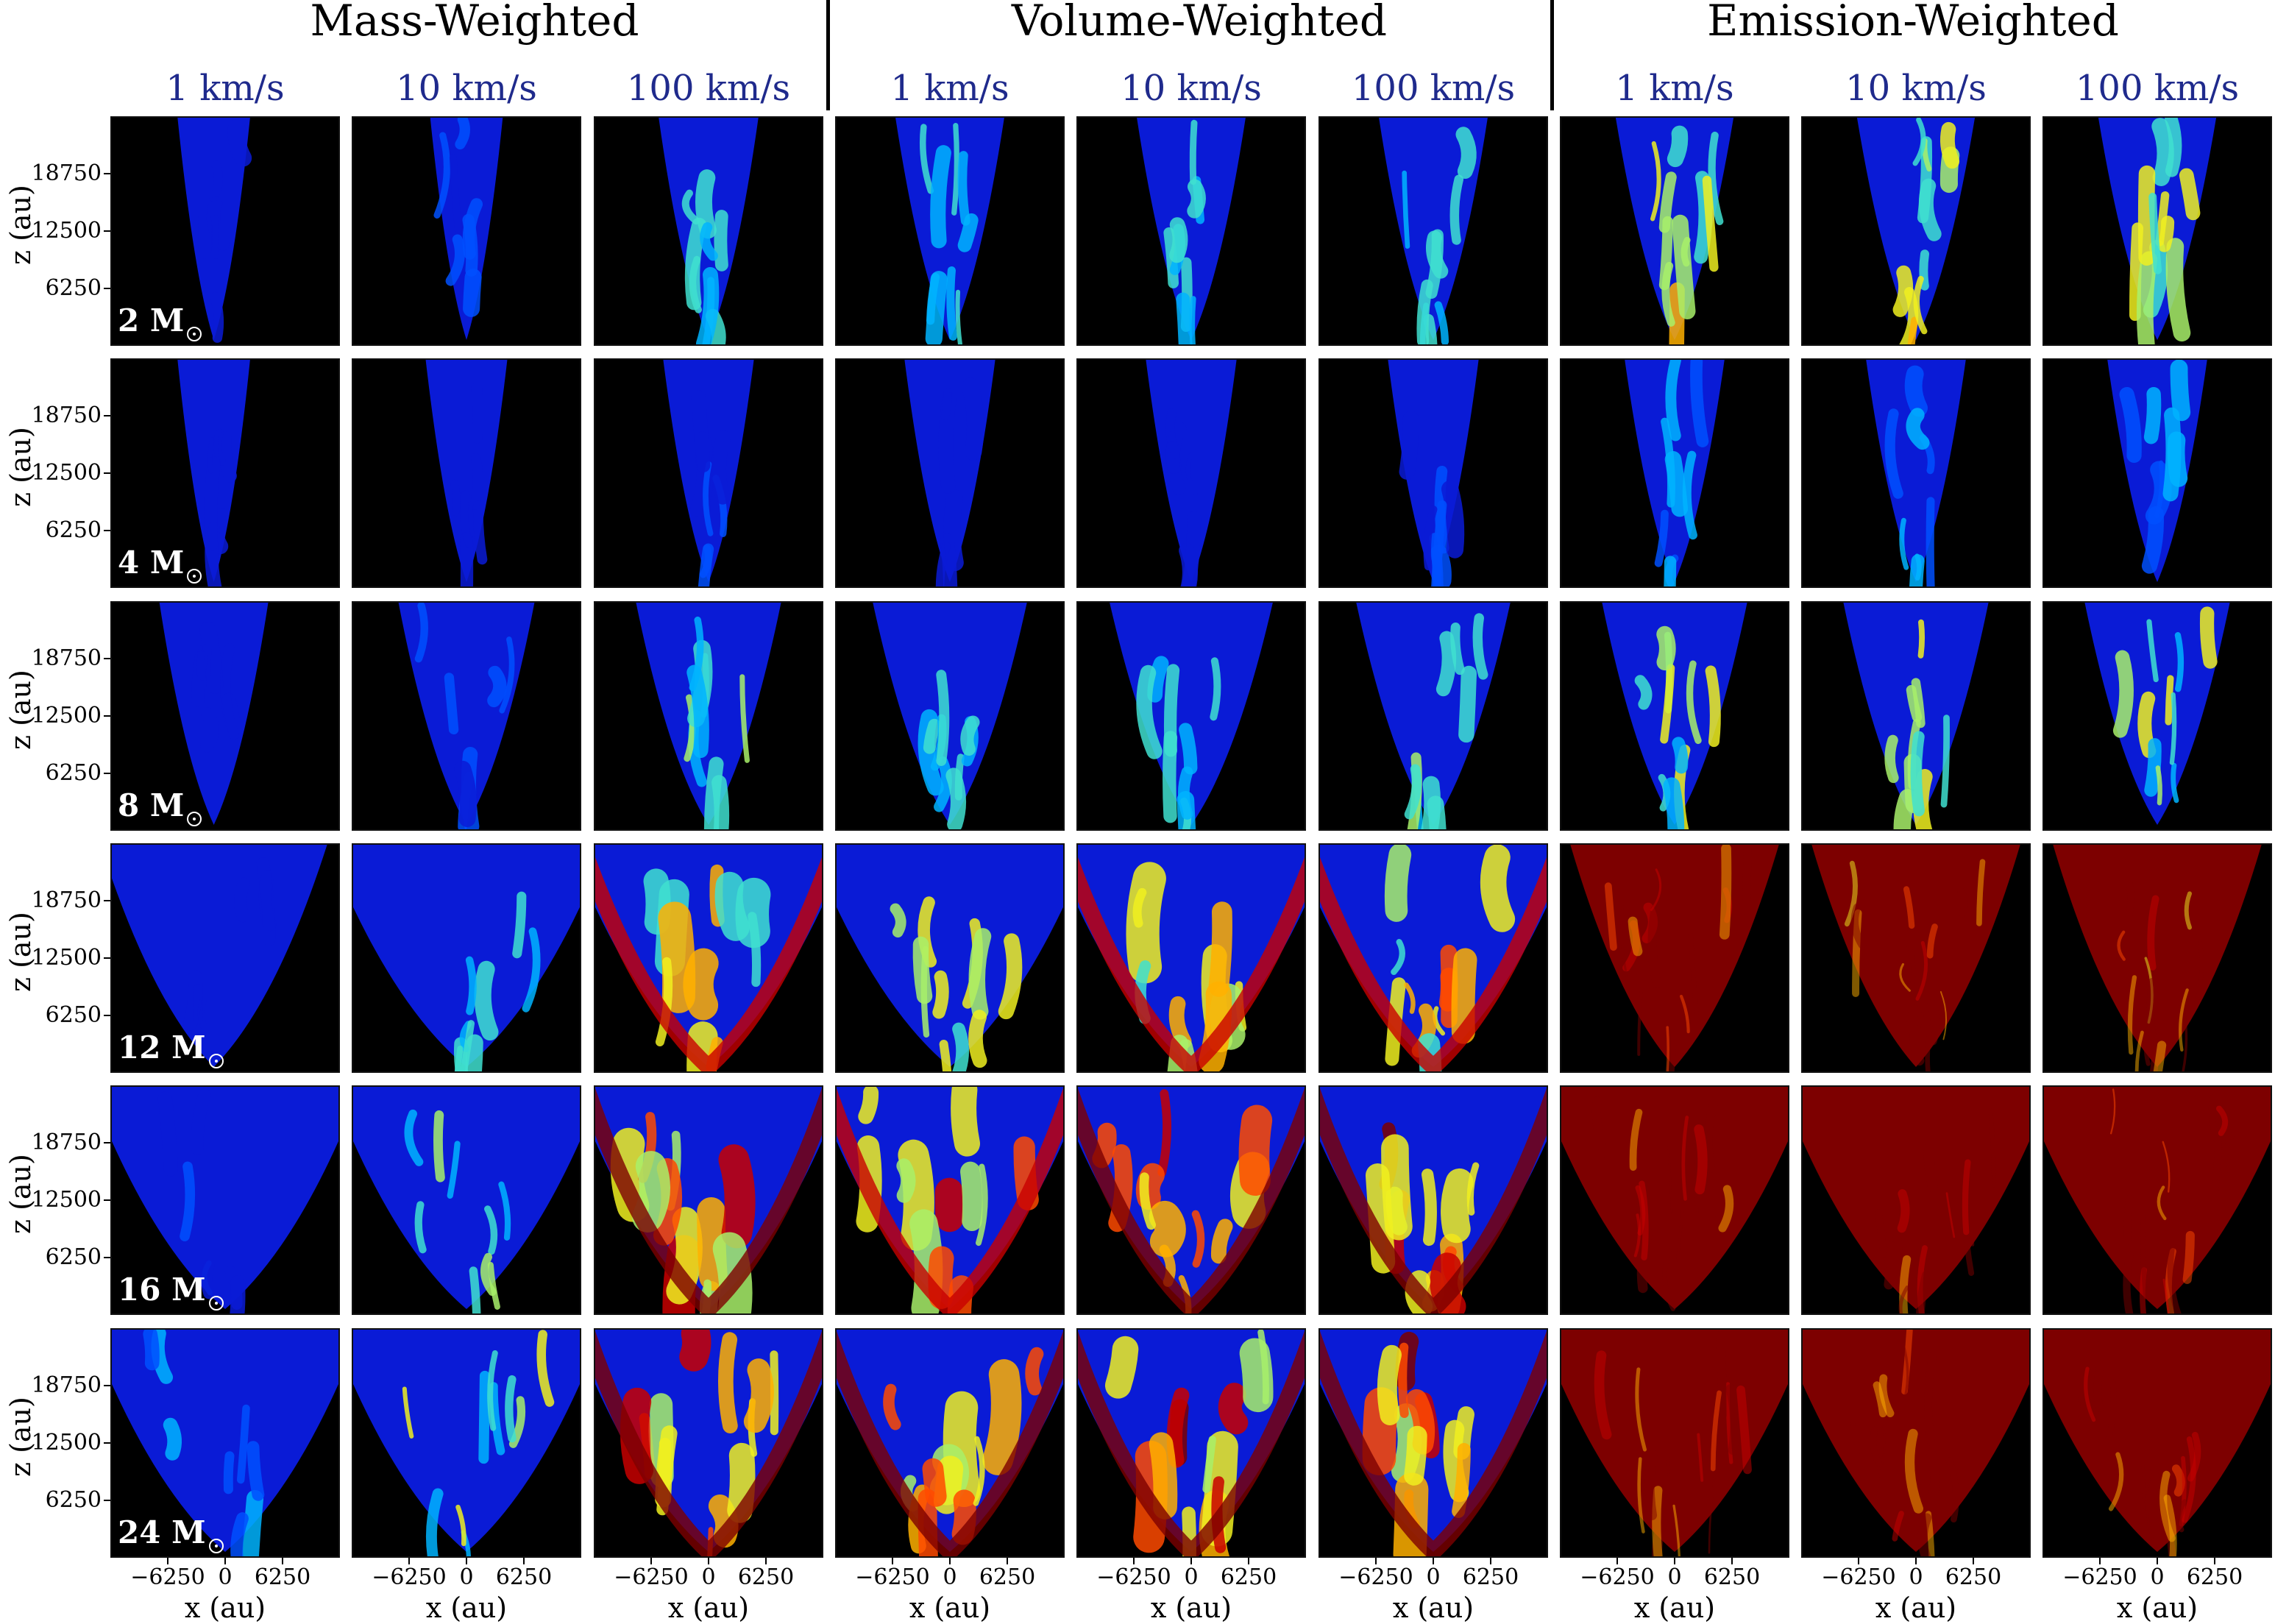  What do you see at coordinates (225, 716) in the screenshot?
I see `heatmap-panel-r2-c0: 8 M` at bounding box center [225, 716].